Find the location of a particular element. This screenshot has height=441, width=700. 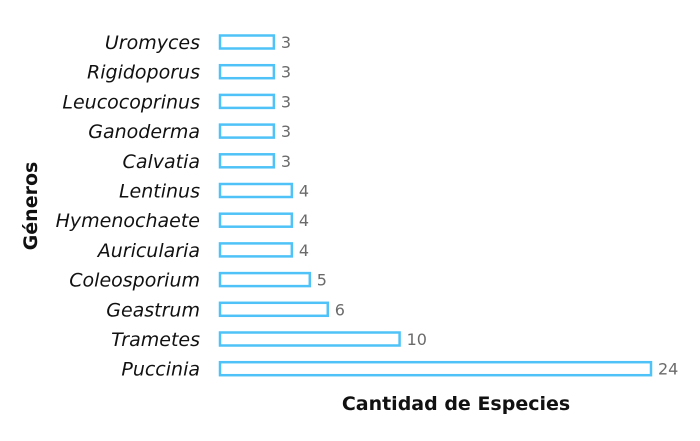

category-label: Rigidoporus is located at coordinates (143, 73).